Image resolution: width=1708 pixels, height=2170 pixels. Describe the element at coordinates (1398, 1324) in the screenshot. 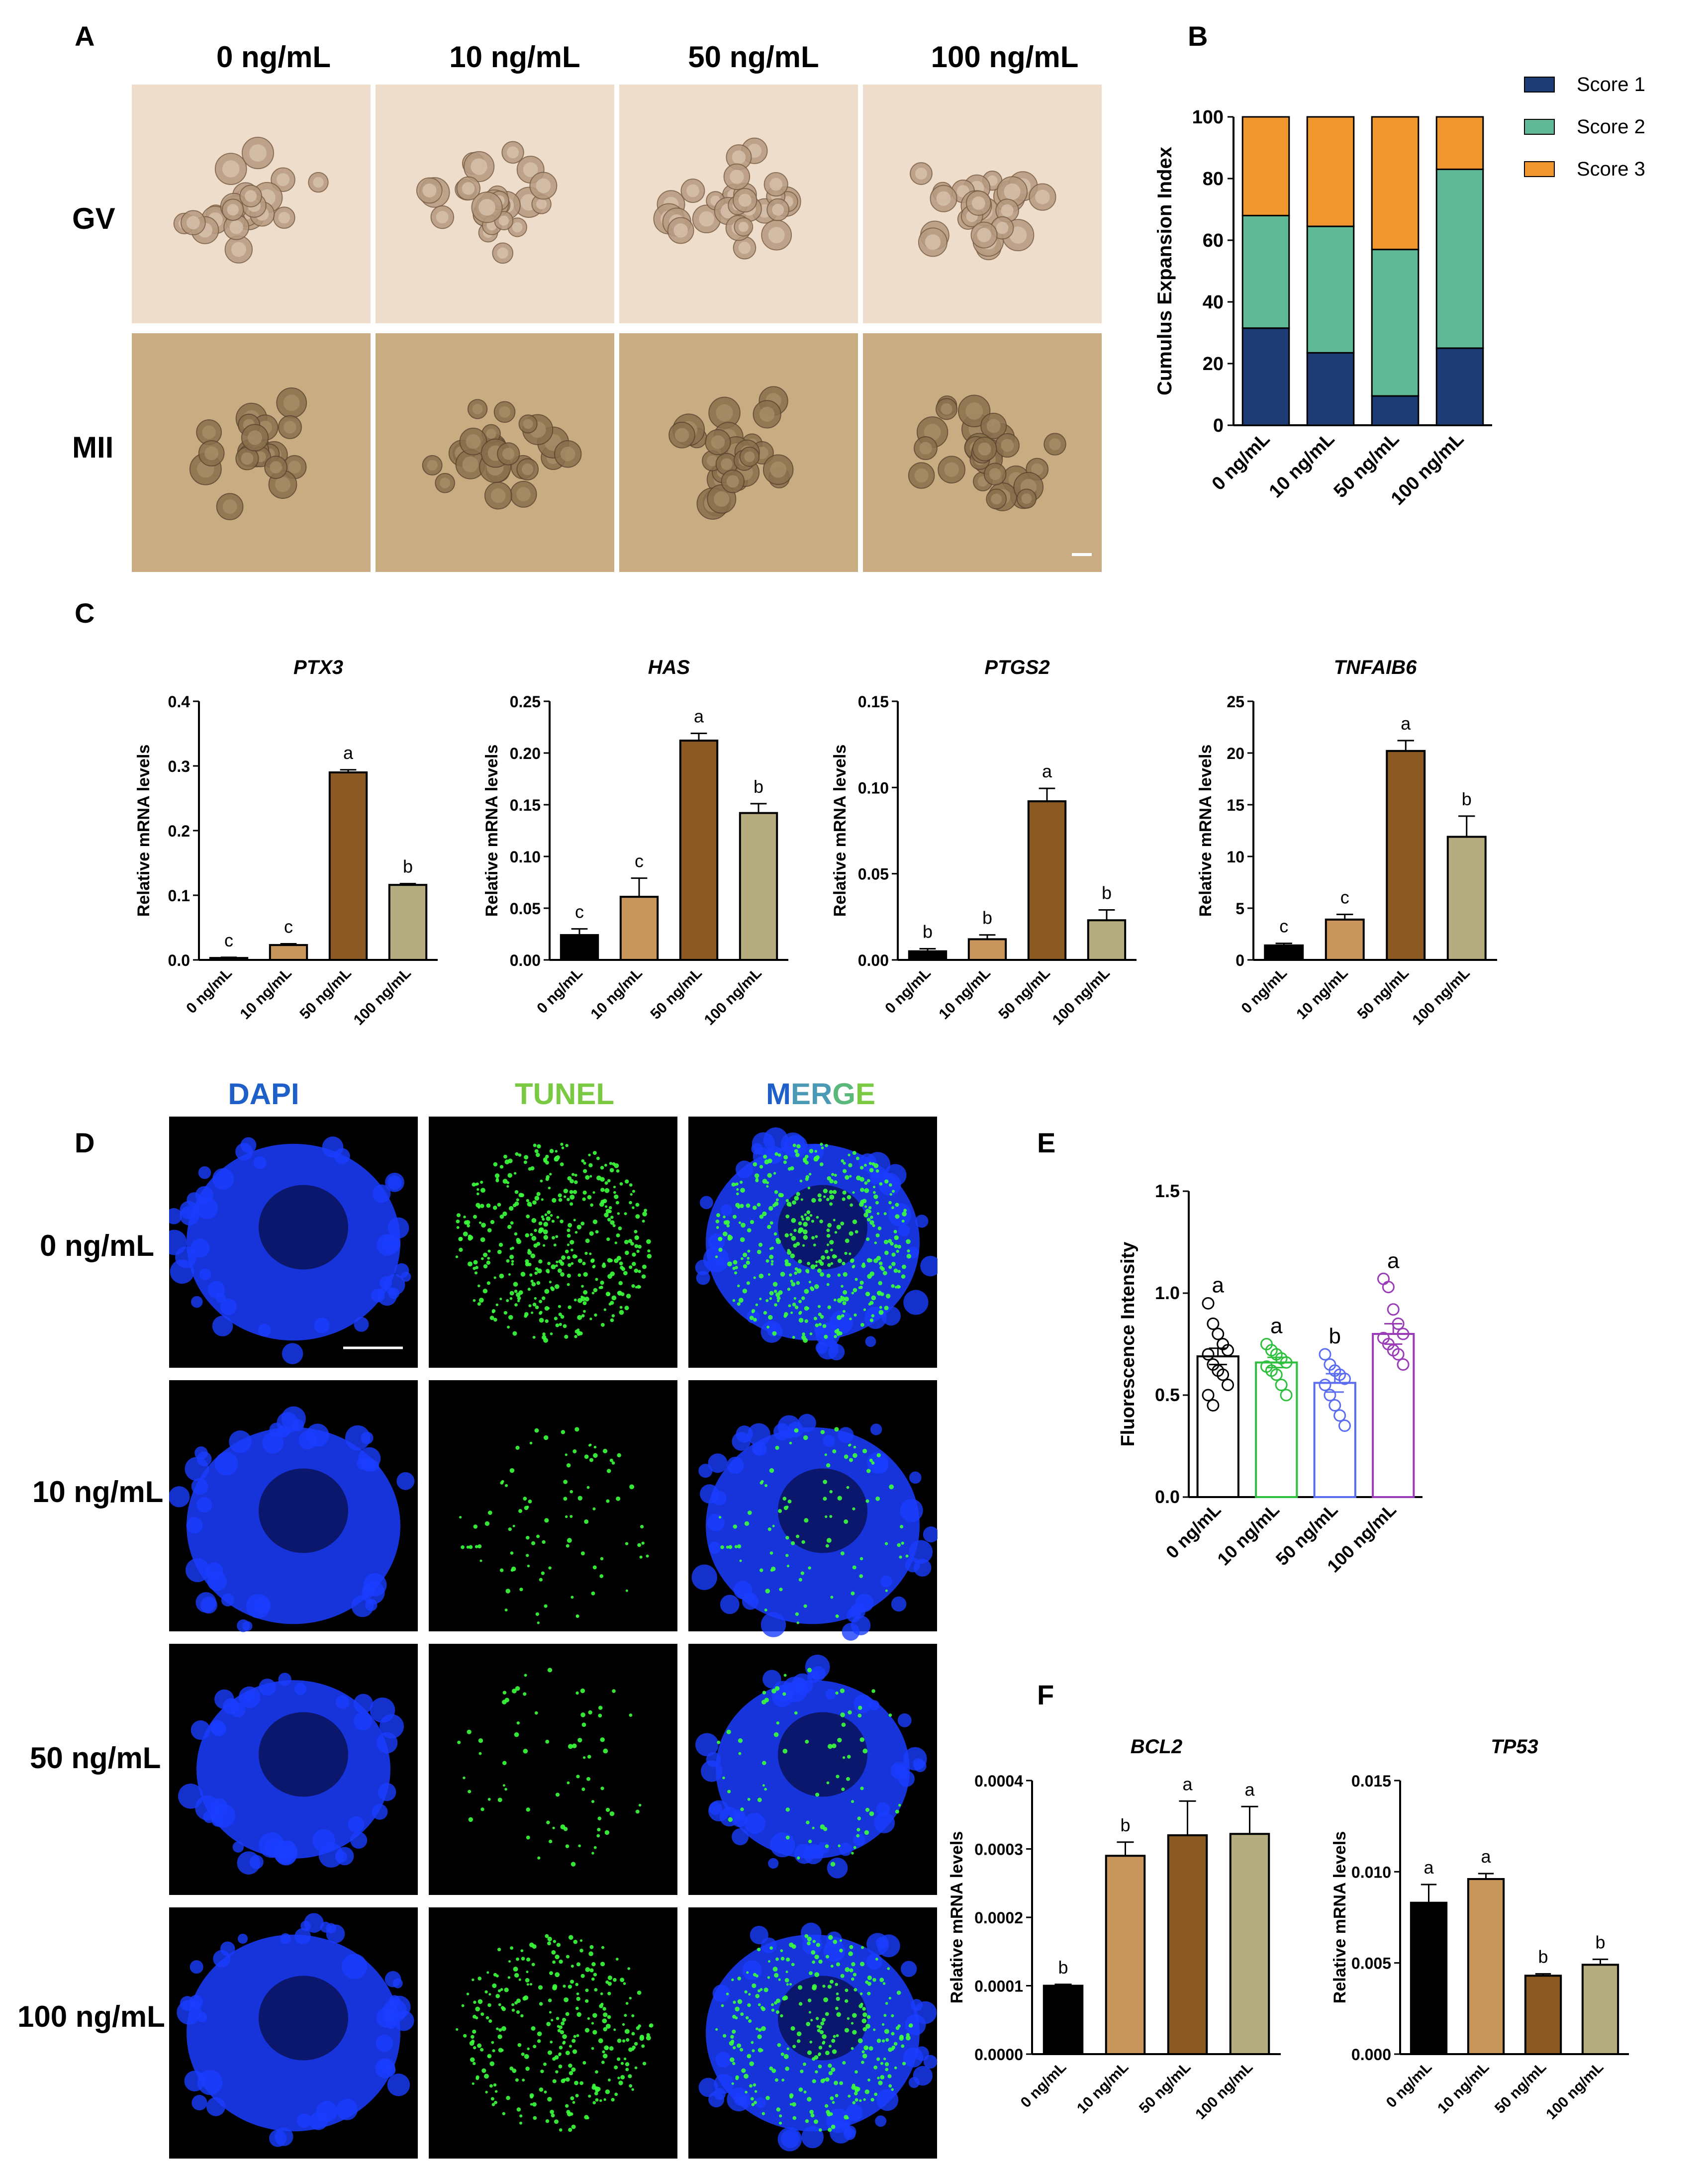

I see `data-point` at that location.